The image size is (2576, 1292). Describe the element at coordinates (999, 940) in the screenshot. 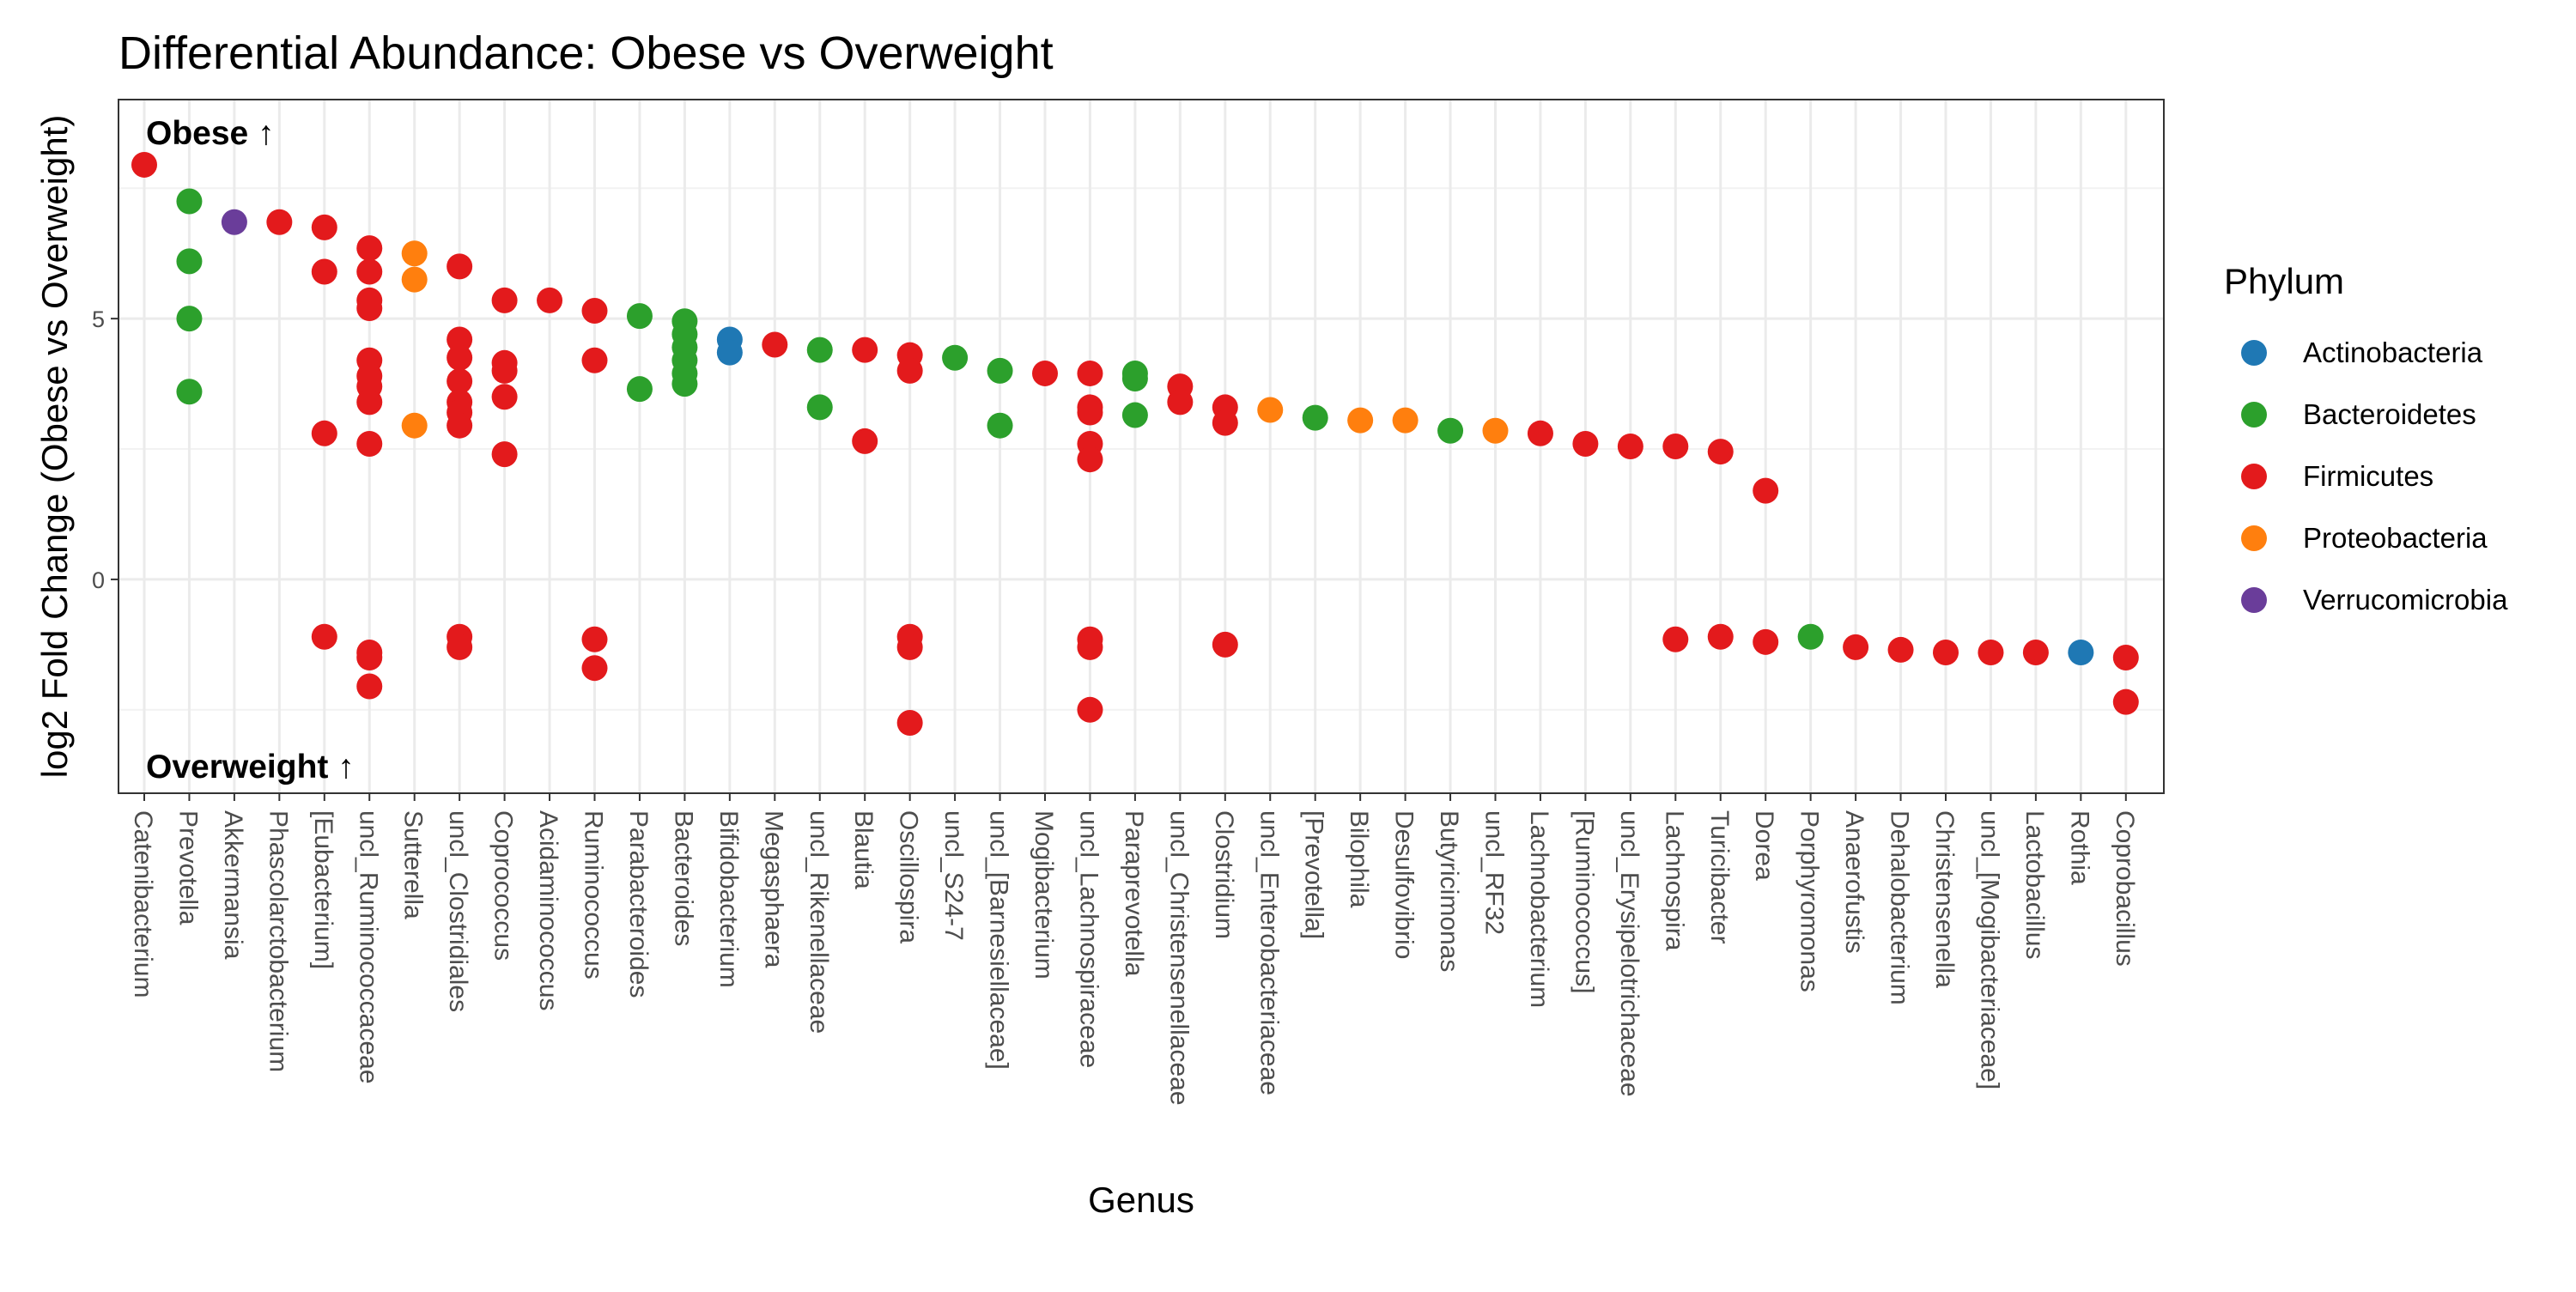

I see `x-tick-label: uncl_[Barnesiellaceae]` at that location.